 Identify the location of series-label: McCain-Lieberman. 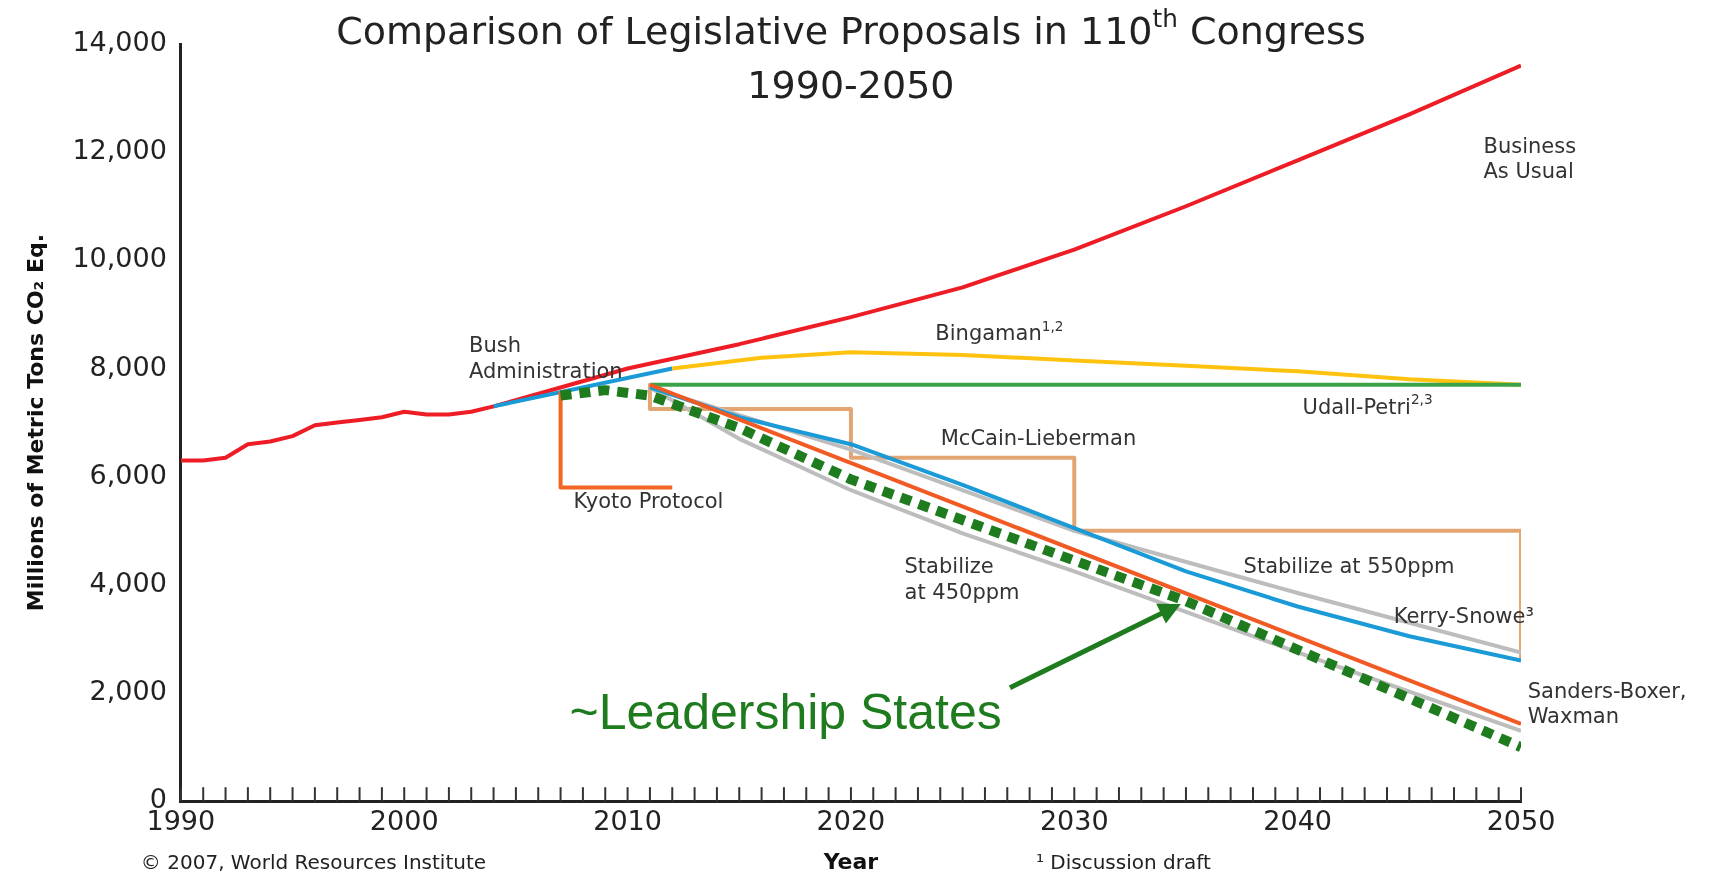
(1038, 437).